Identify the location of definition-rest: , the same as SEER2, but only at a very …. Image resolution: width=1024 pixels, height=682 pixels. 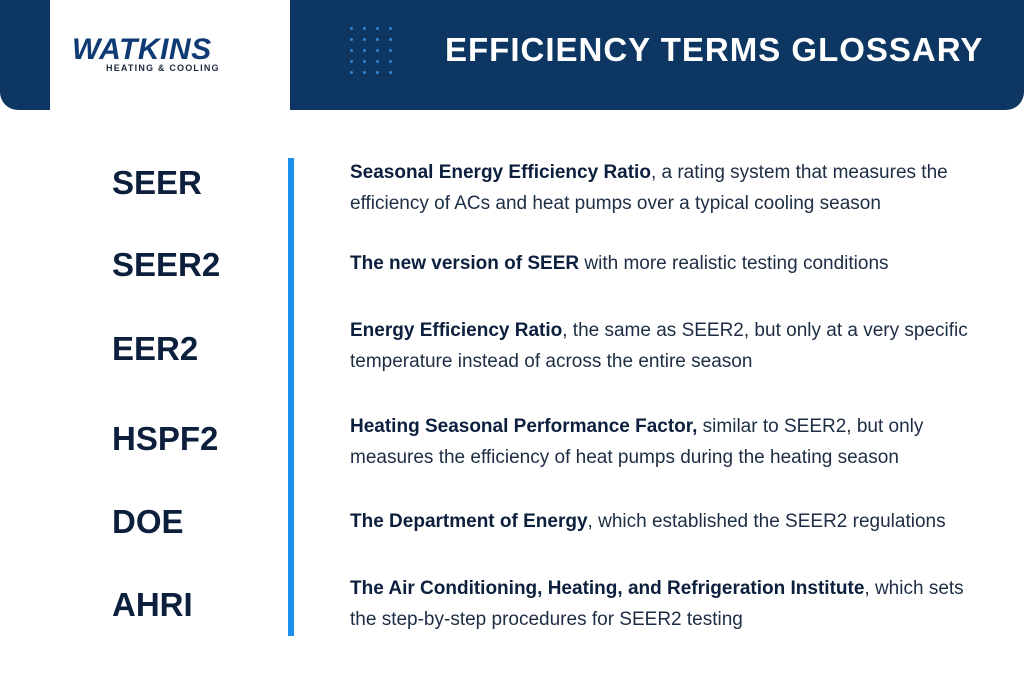
(659, 346).